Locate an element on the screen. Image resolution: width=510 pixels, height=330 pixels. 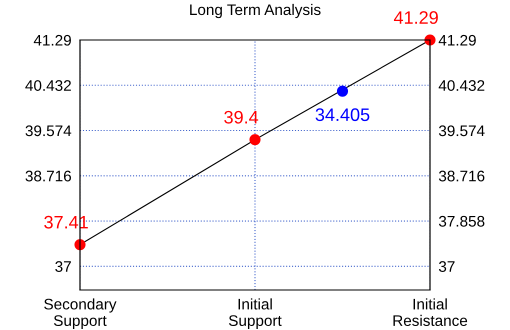
y2-tick-label: 38.716 is located at coordinates (461, 176).